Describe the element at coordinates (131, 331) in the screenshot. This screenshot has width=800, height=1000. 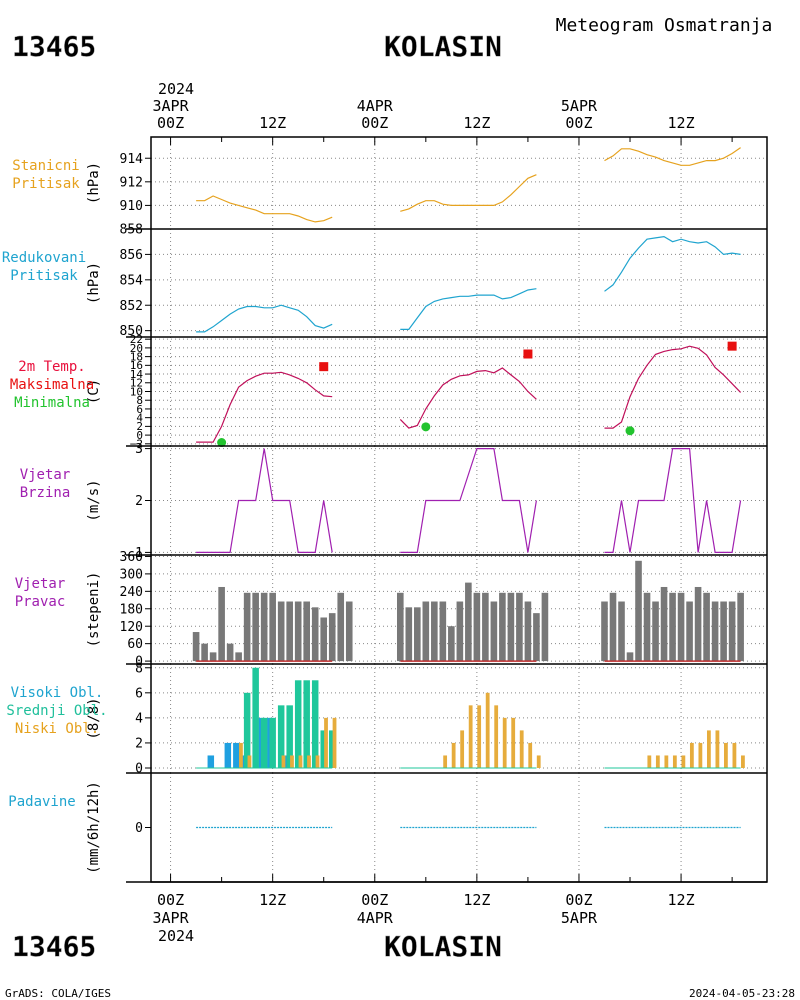
I see `y-tick-label: 850` at that location.